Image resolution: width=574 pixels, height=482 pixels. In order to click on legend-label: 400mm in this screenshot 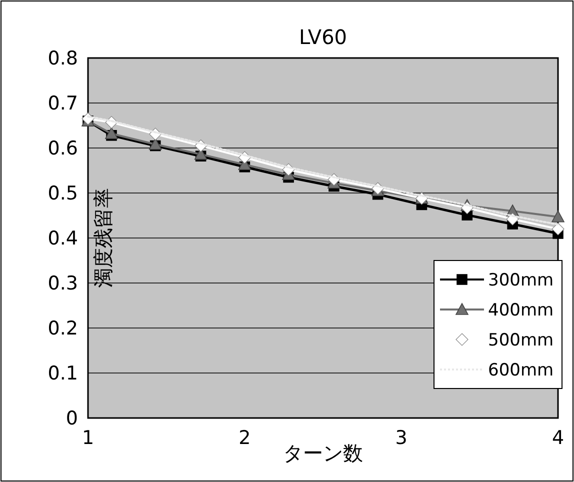, I will do `click(521, 310)`.